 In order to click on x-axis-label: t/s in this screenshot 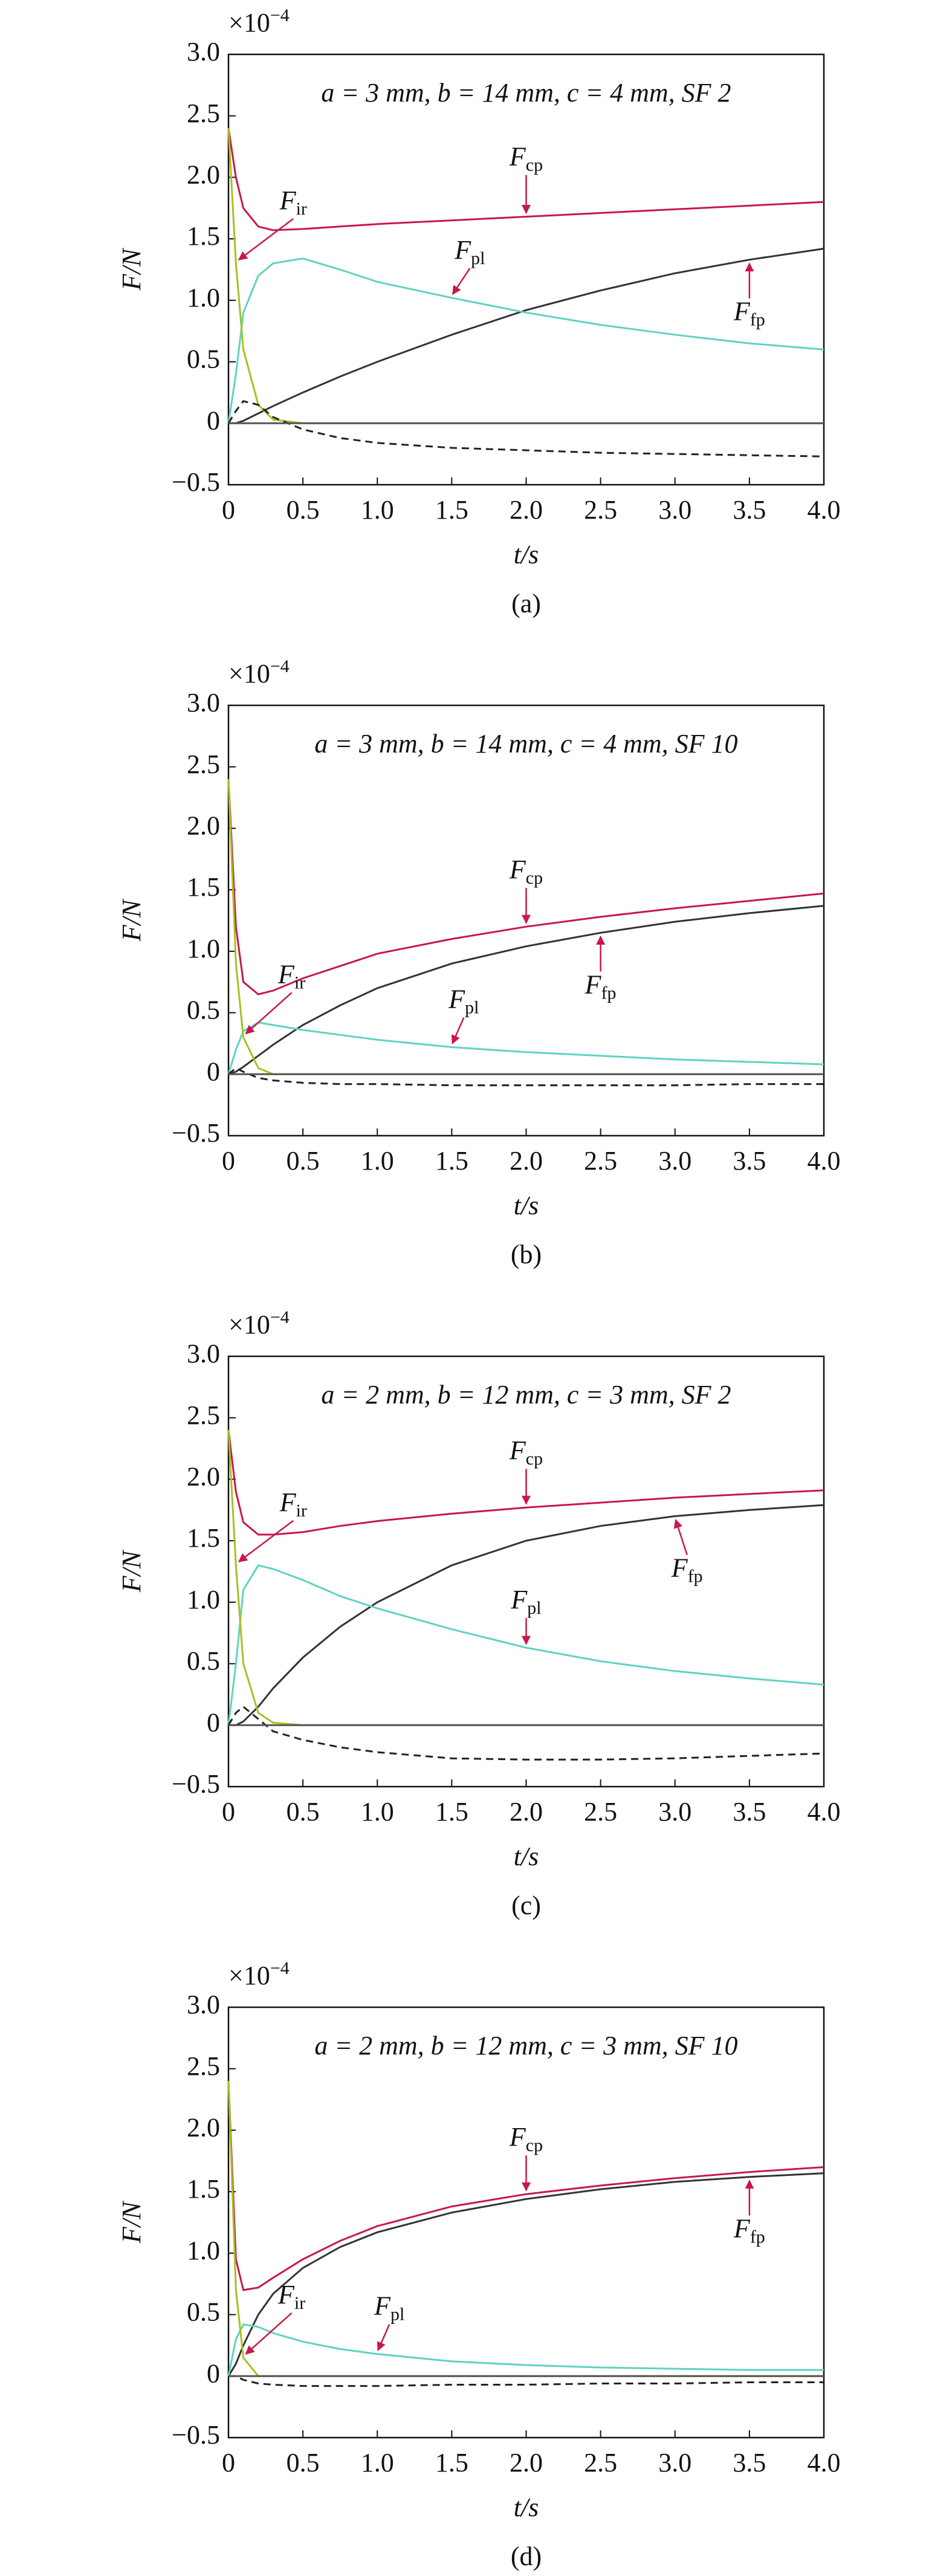, I will do `click(526, 1205)`.